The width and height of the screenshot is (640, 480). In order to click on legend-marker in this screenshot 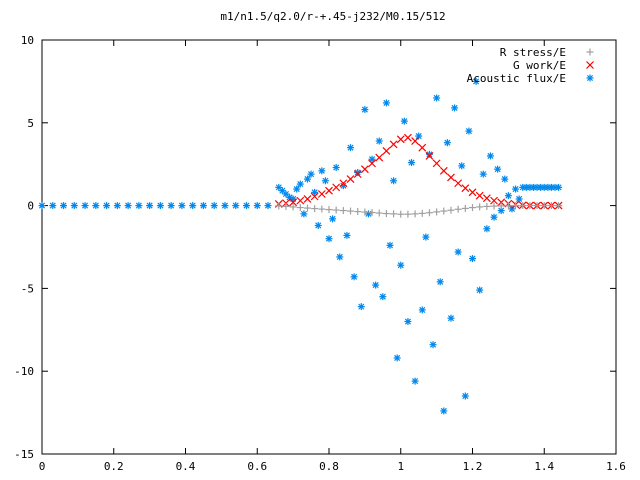, I will do `click(590, 65)`.